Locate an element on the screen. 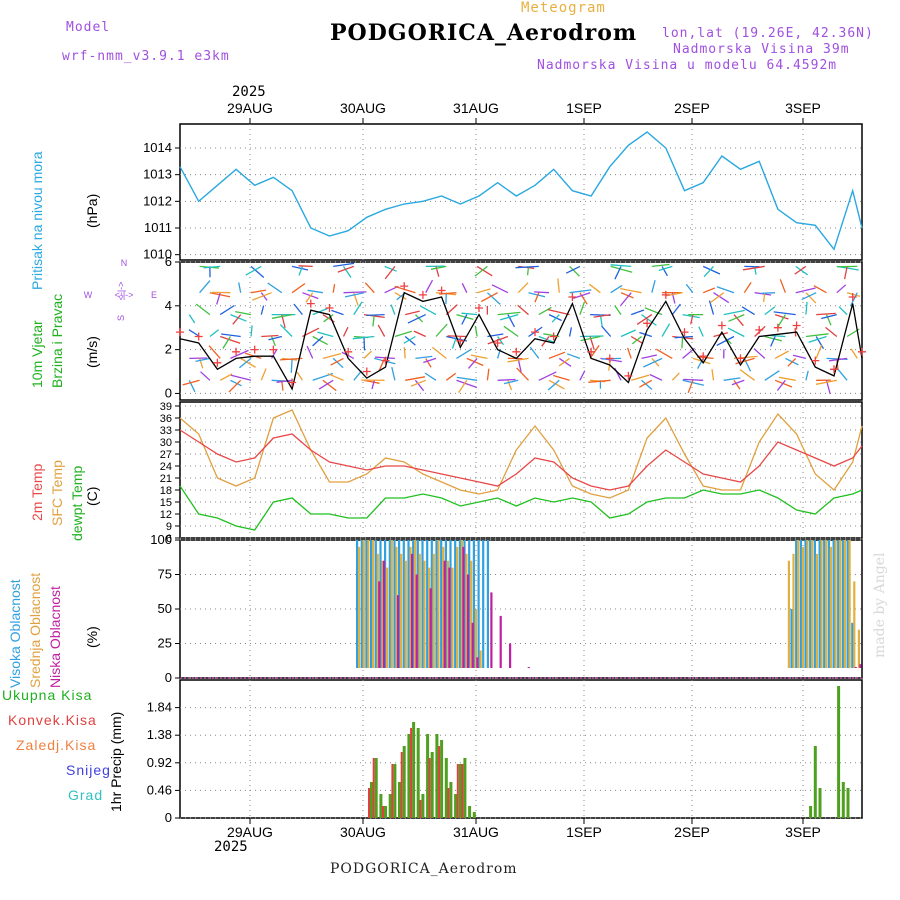 Image resolution: width=900 pixels, height=900 pixels. compass-south: S is located at coordinates (121, 318).